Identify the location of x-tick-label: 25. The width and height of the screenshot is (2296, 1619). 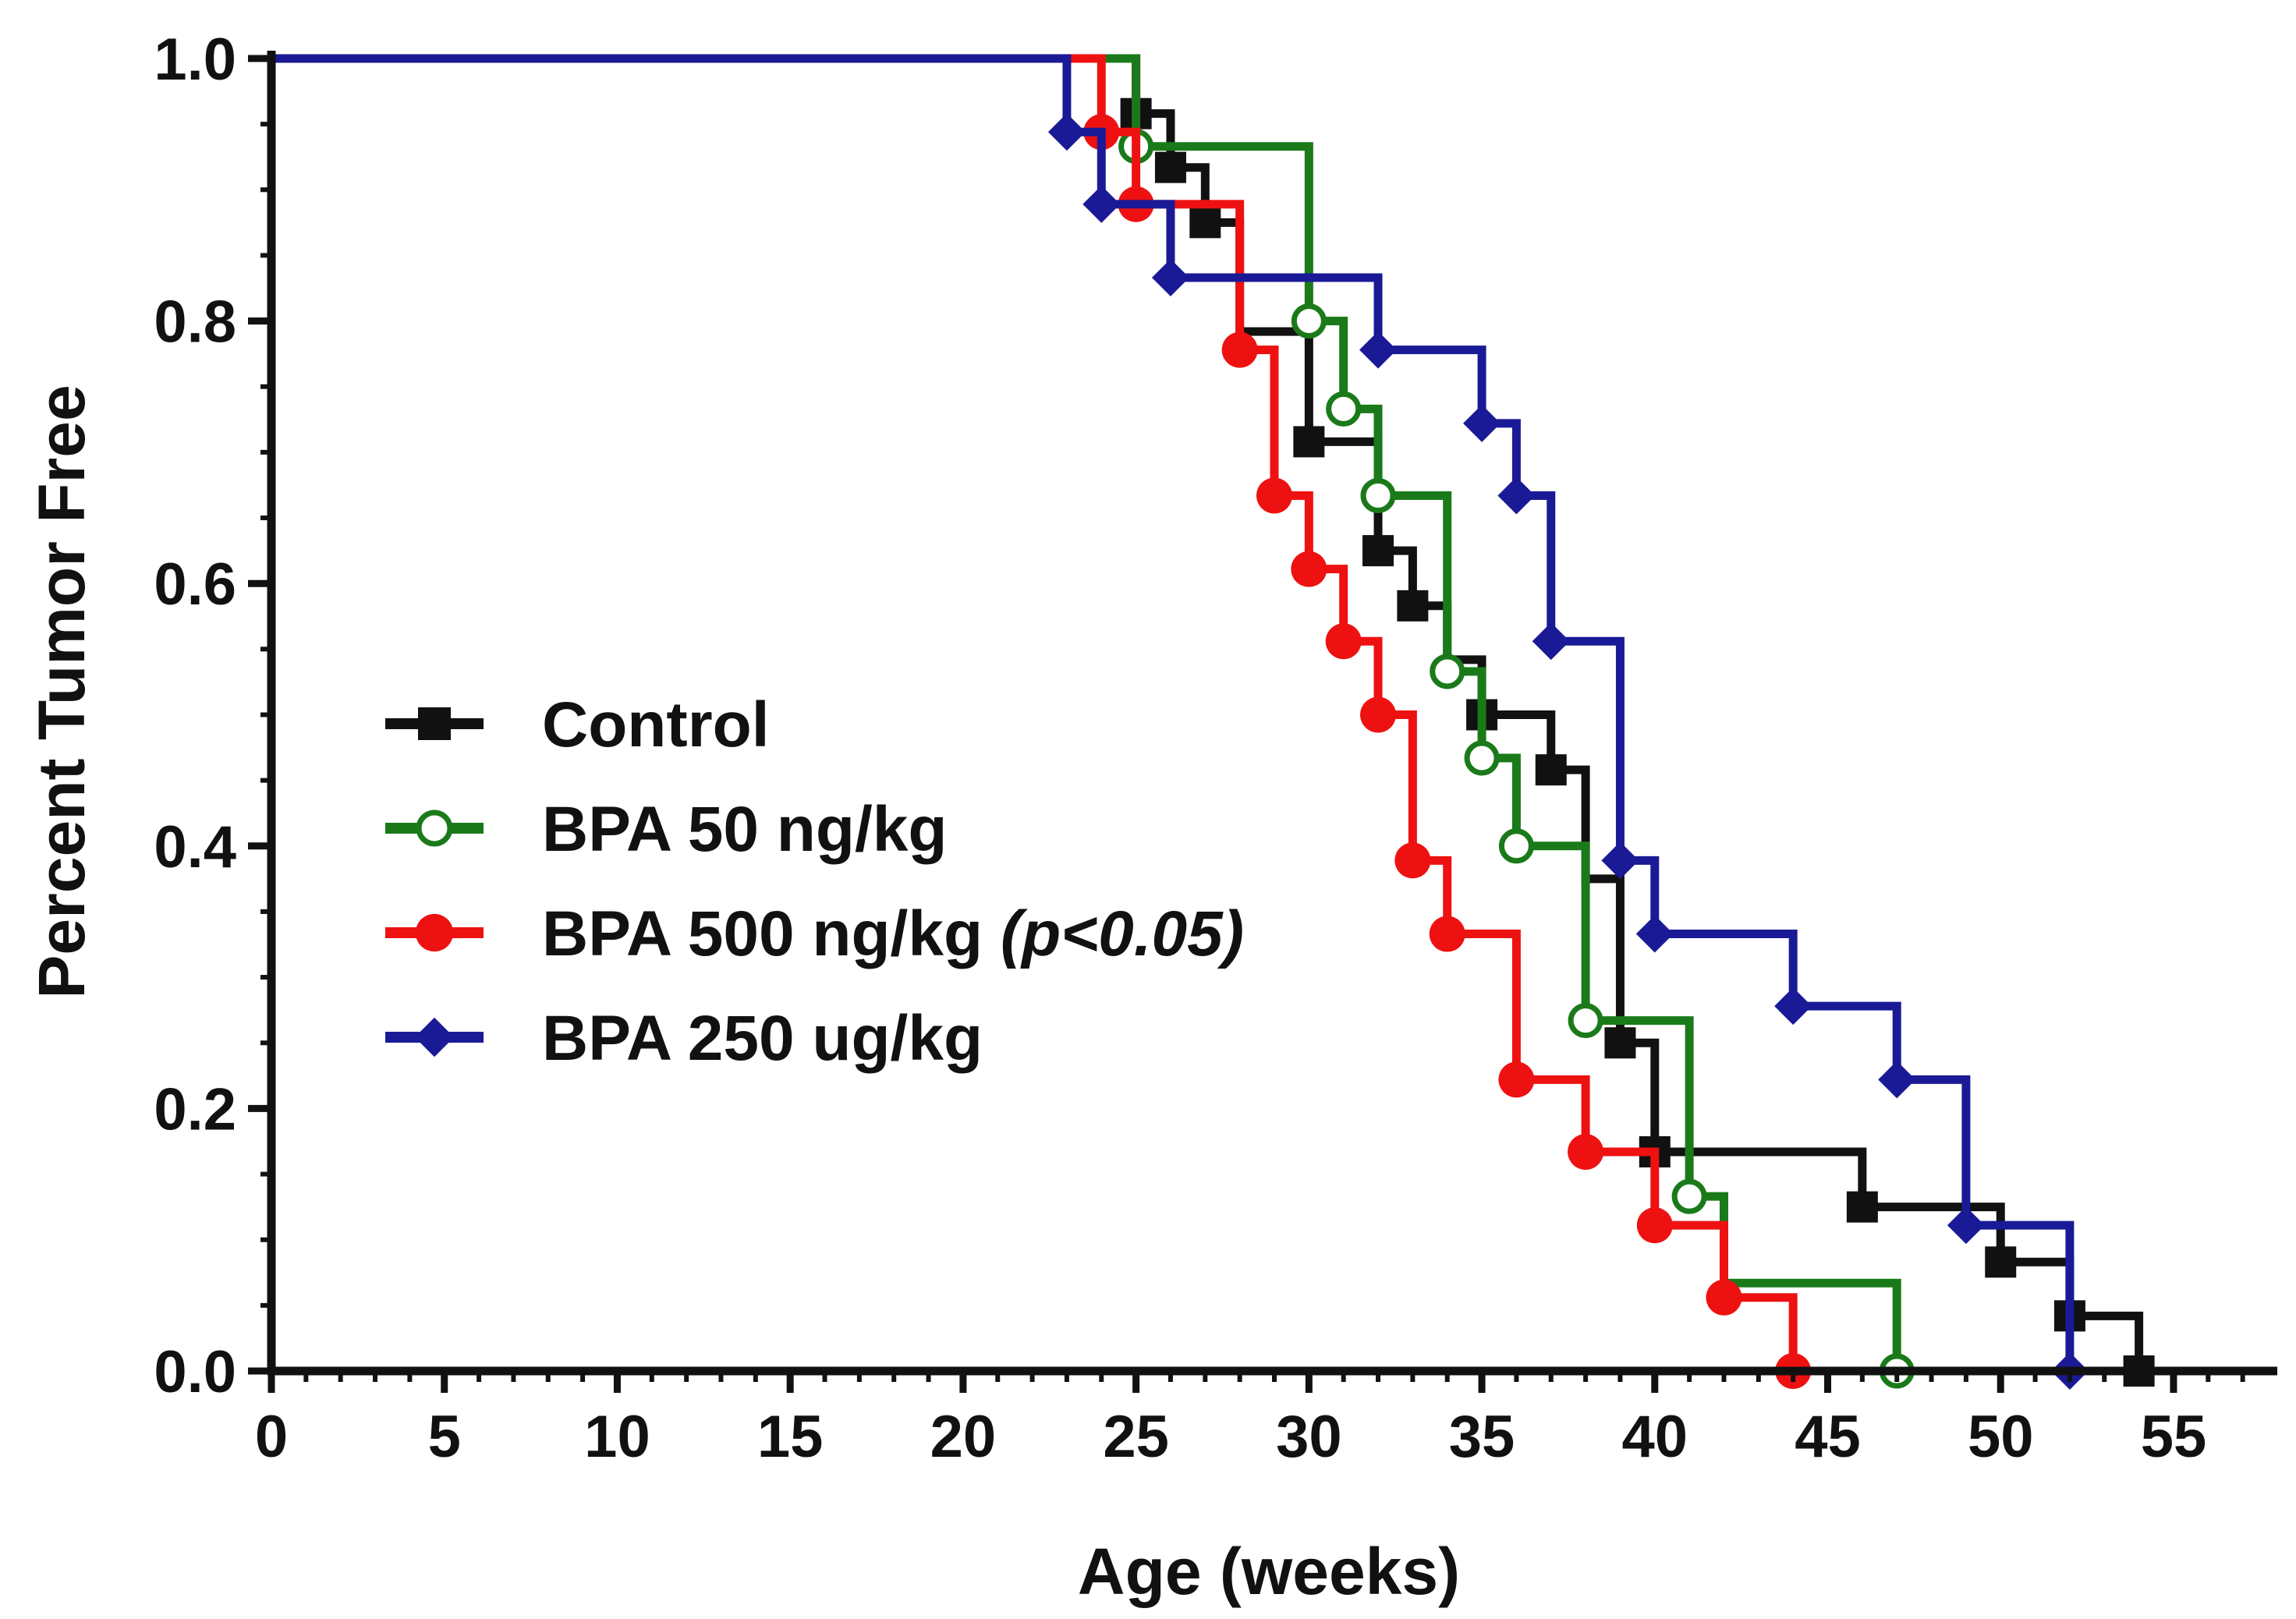
(1136, 1437).